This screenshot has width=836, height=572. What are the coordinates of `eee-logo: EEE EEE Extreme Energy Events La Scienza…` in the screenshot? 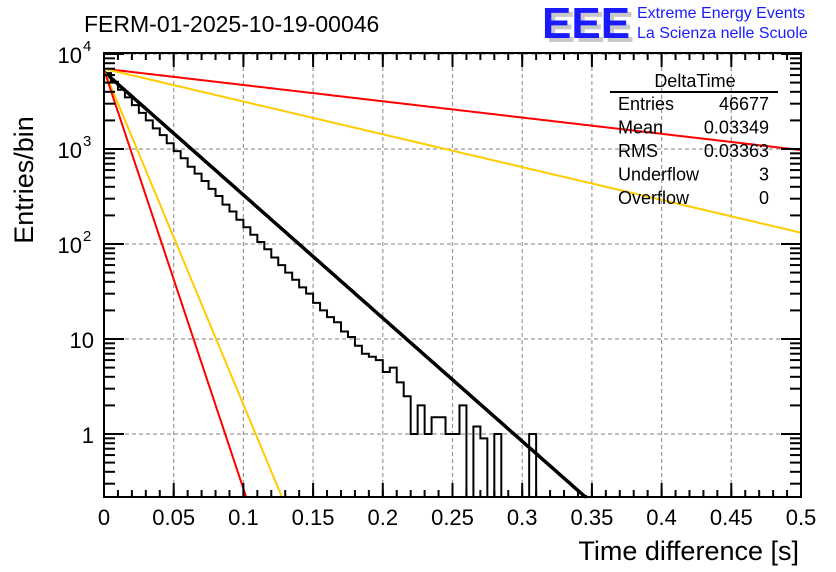 It's located at (675, 26).